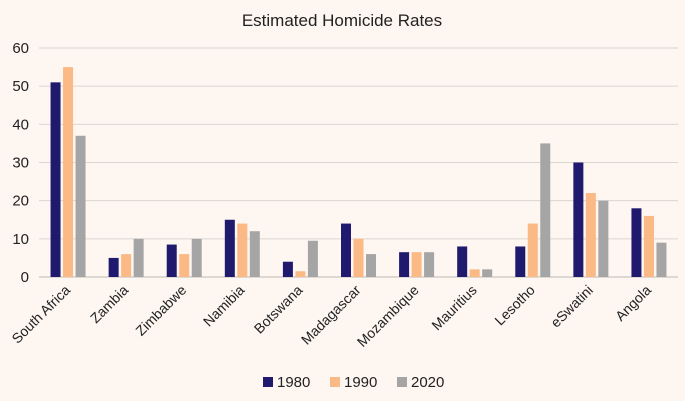  What do you see at coordinates (293, 382) in the screenshot?
I see `legend-label: 1980` at bounding box center [293, 382].